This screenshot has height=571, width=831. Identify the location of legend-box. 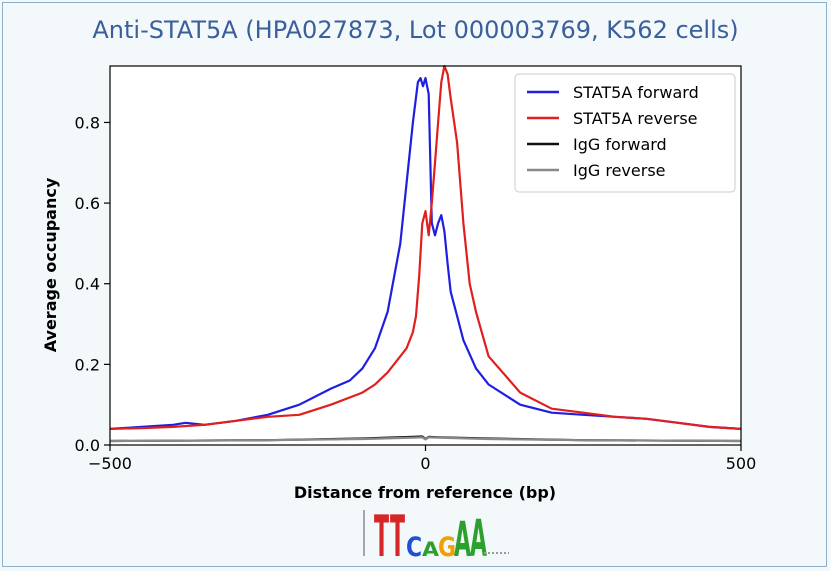
(625, 133).